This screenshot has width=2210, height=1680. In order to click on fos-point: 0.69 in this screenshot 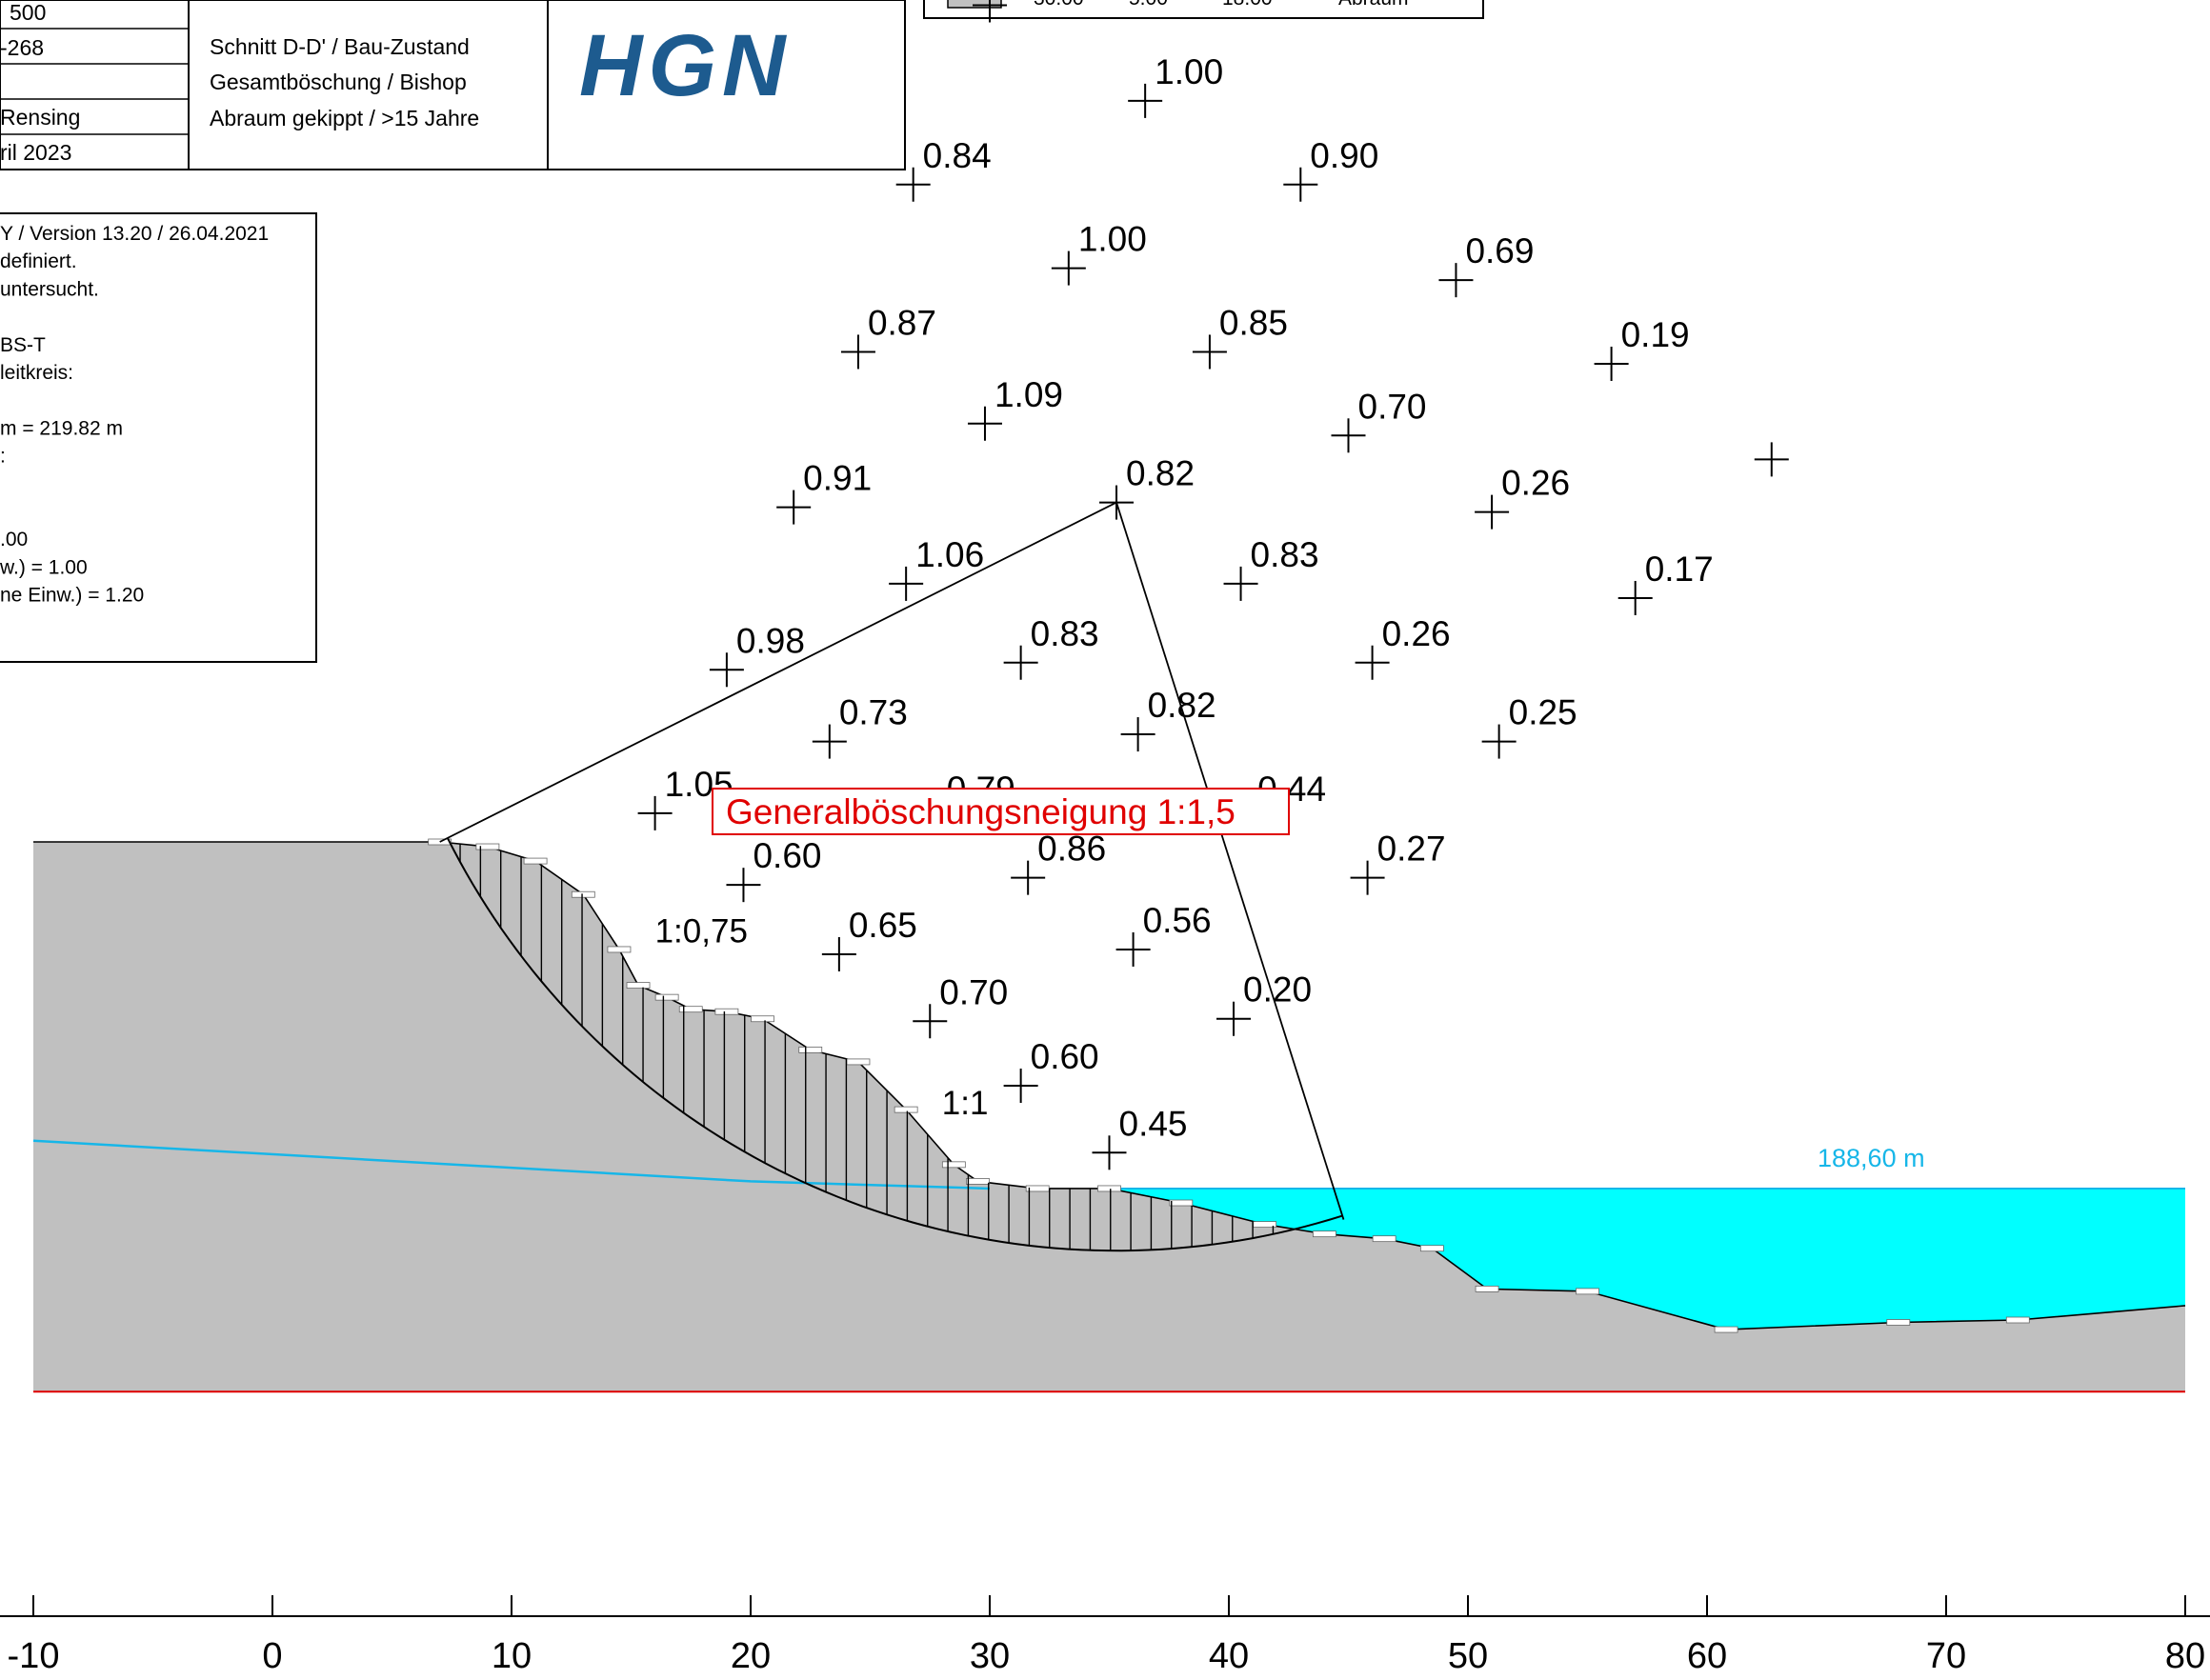, I will do `click(1486, 264)`.